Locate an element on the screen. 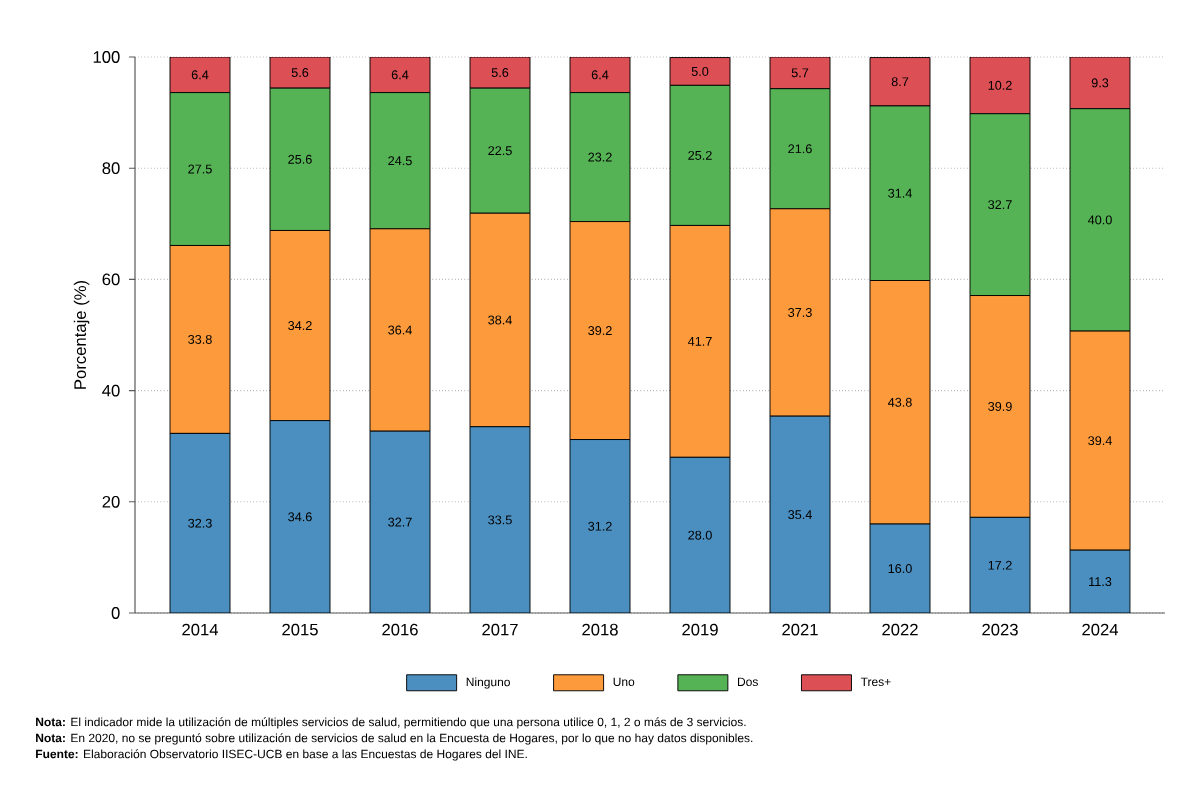  x-tick-label: 2023 is located at coordinates (1000, 629).